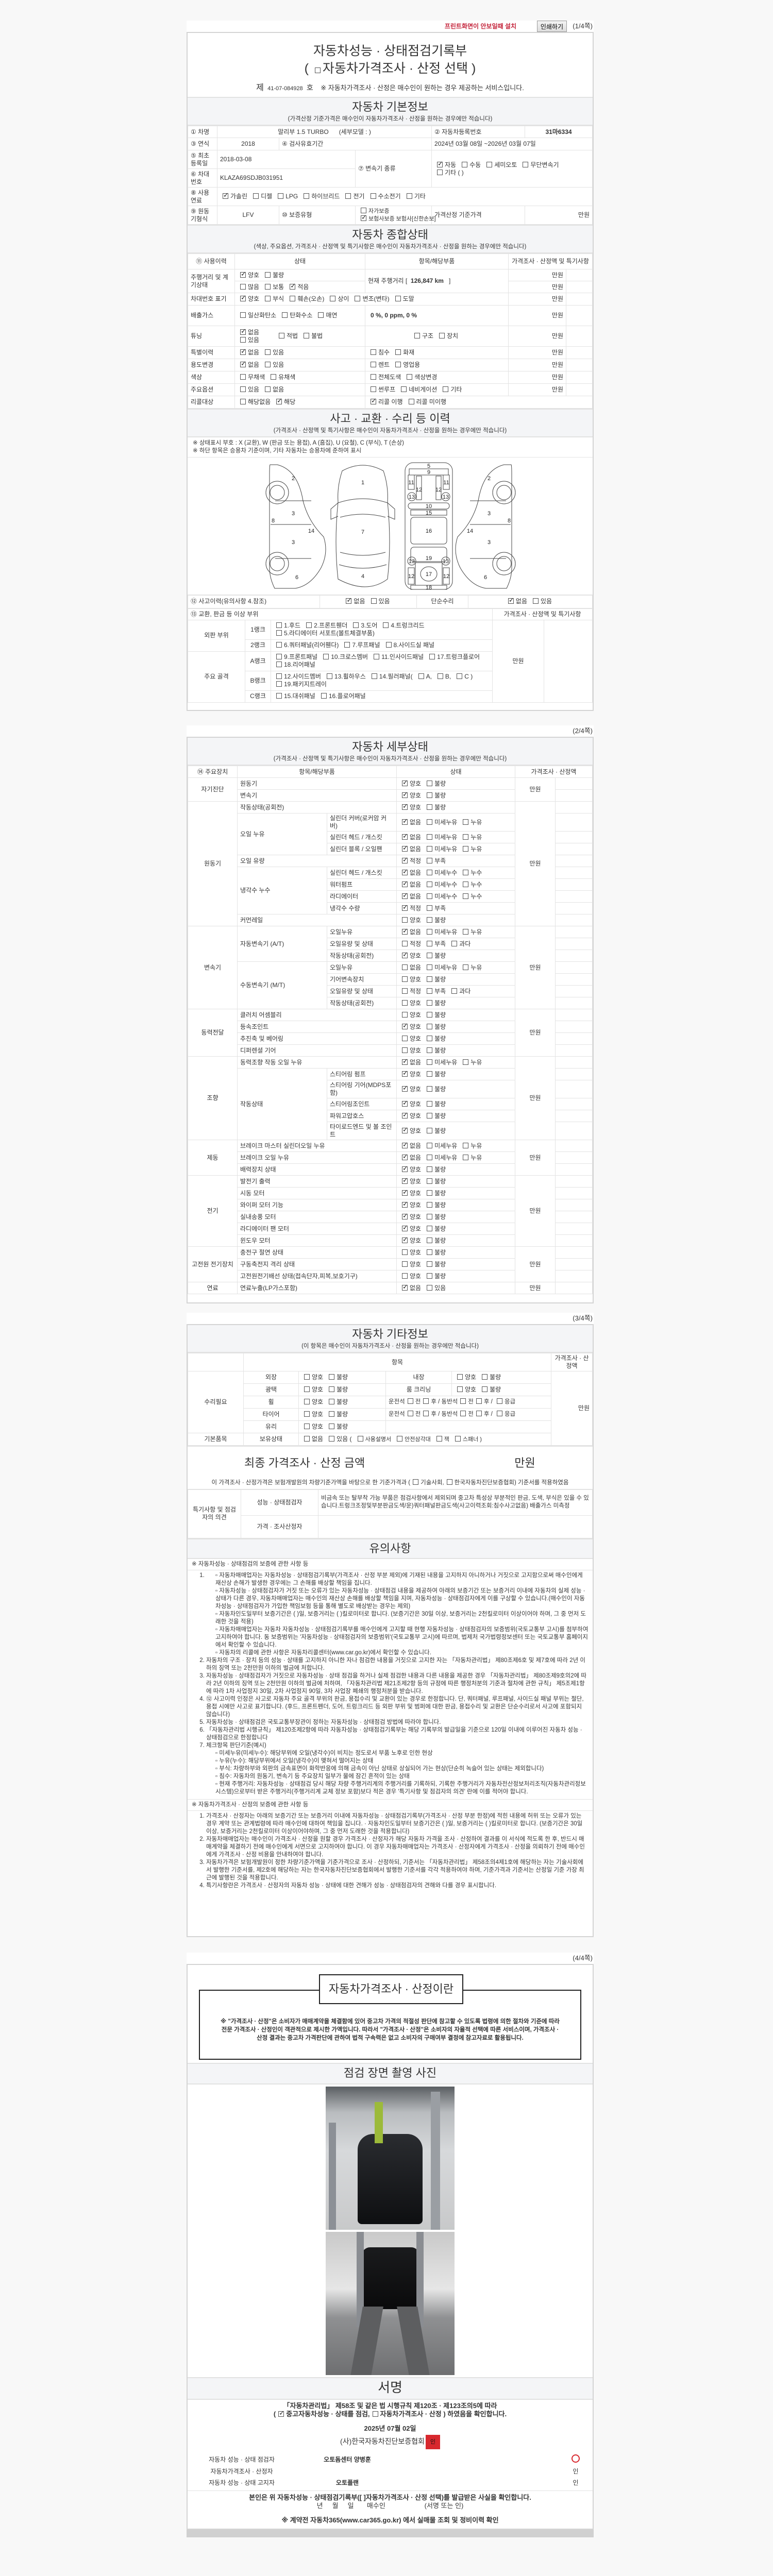  Describe the element at coordinates (441, 885) in the screenshot. I see `checkbox-option: 미세누수` at that location.